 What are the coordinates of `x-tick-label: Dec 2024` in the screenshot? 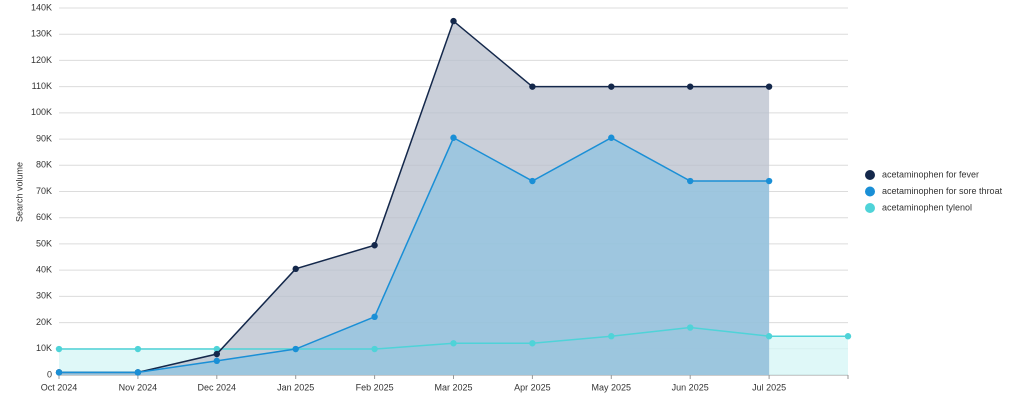 It's located at (217, 387).